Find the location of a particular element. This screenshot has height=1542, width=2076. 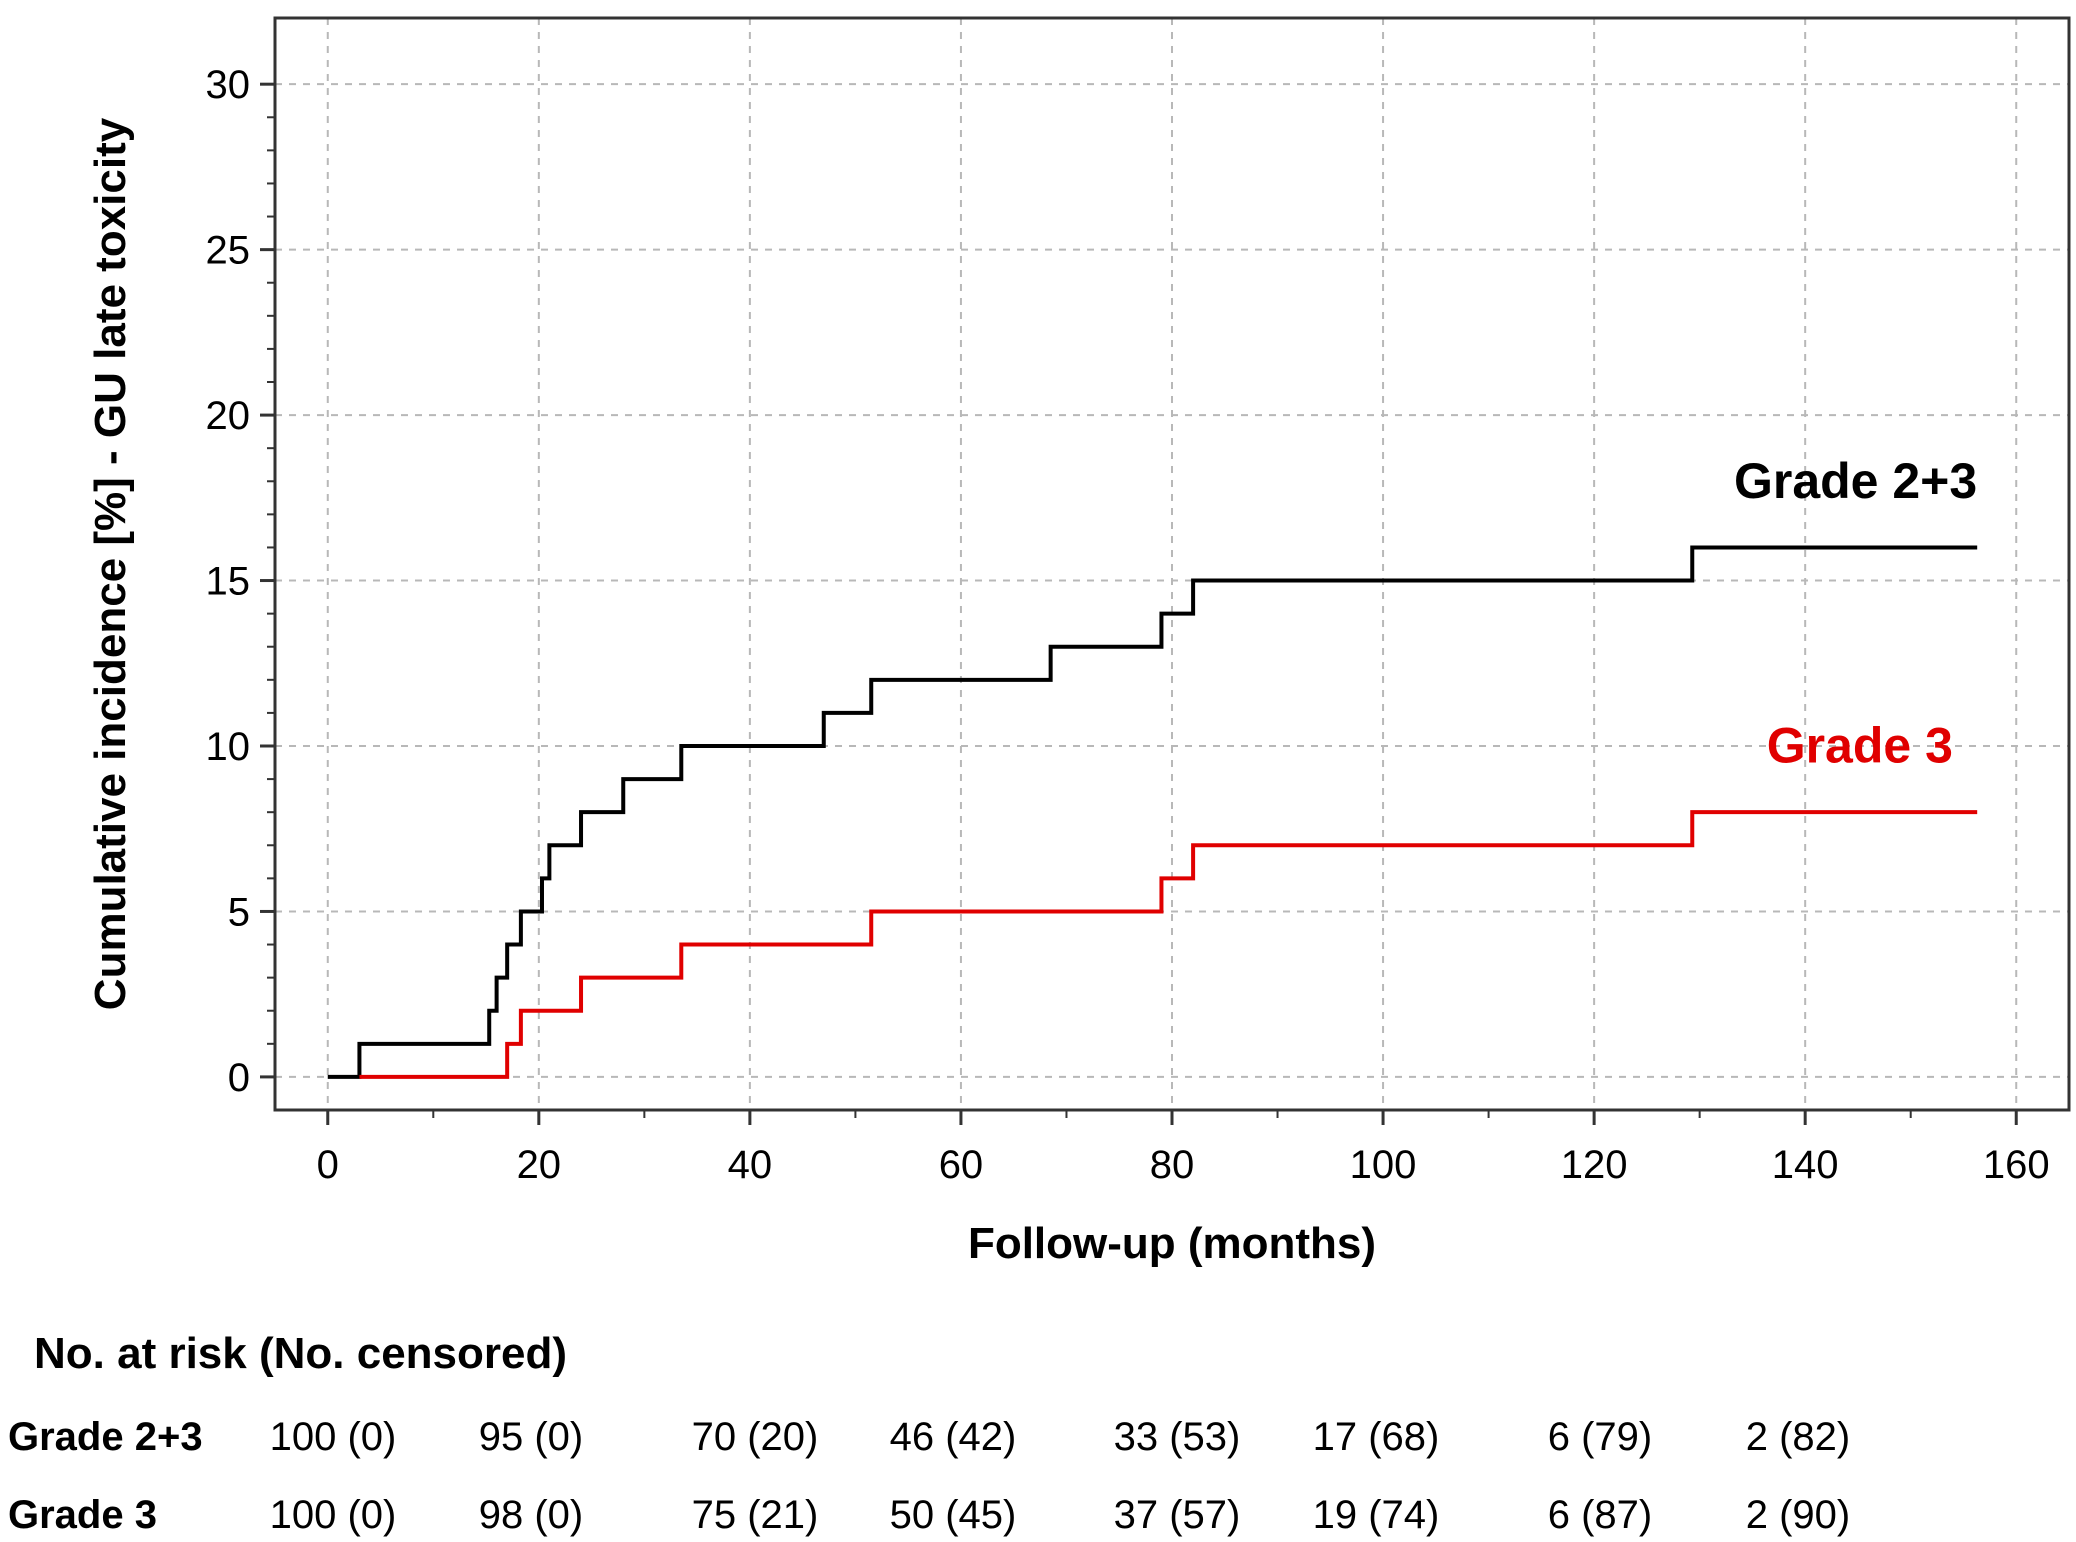

risk-cell: 2 (90) is located at coordinates (1798, 1515).